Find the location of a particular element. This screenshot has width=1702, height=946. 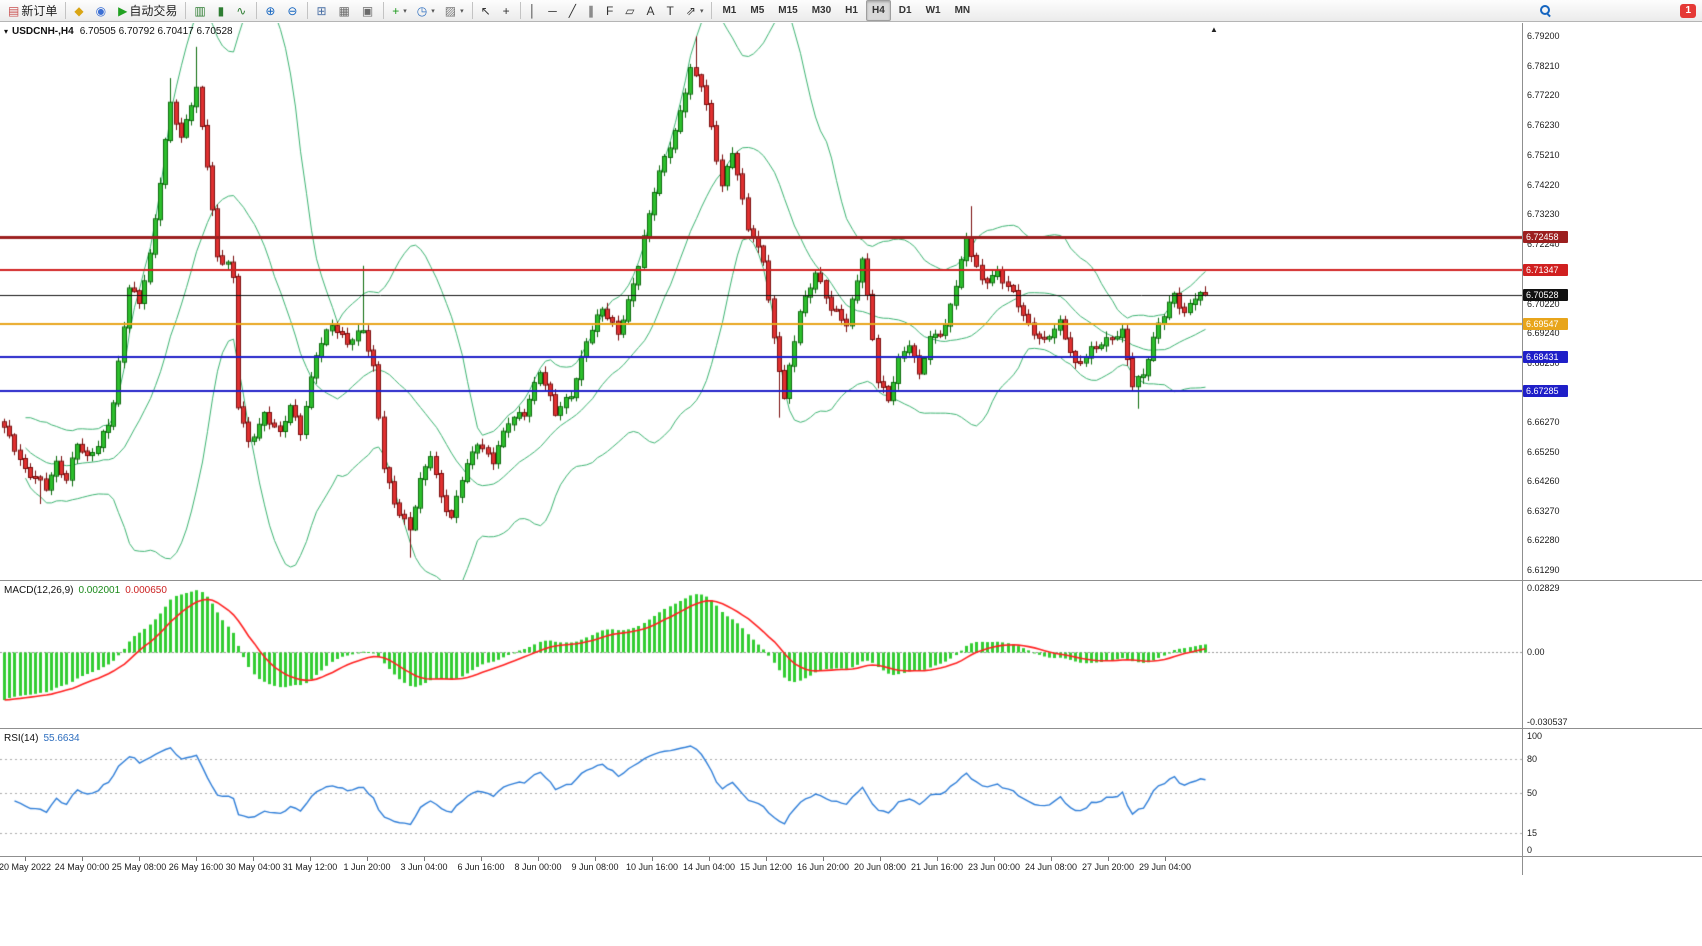

crosshair-icon-glyph: + is located at coordinates (506, 10).